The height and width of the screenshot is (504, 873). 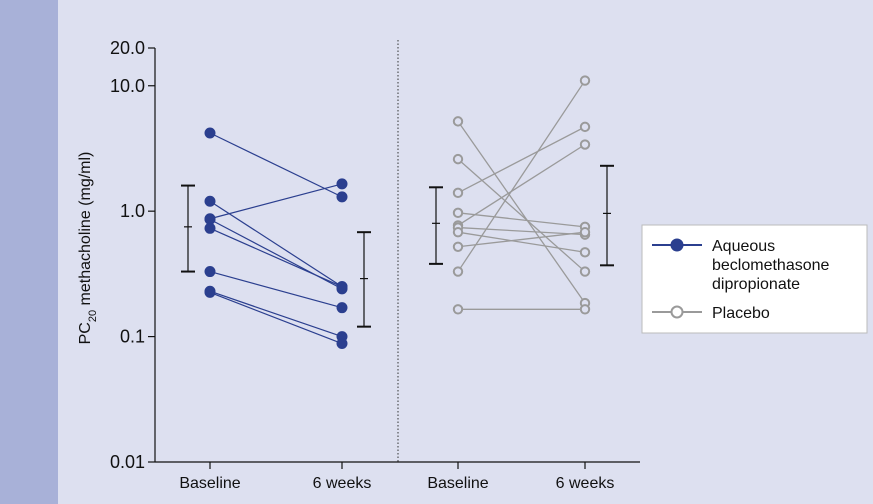 I want to click on legend-label: Placebo, so click(x=741, y=313).